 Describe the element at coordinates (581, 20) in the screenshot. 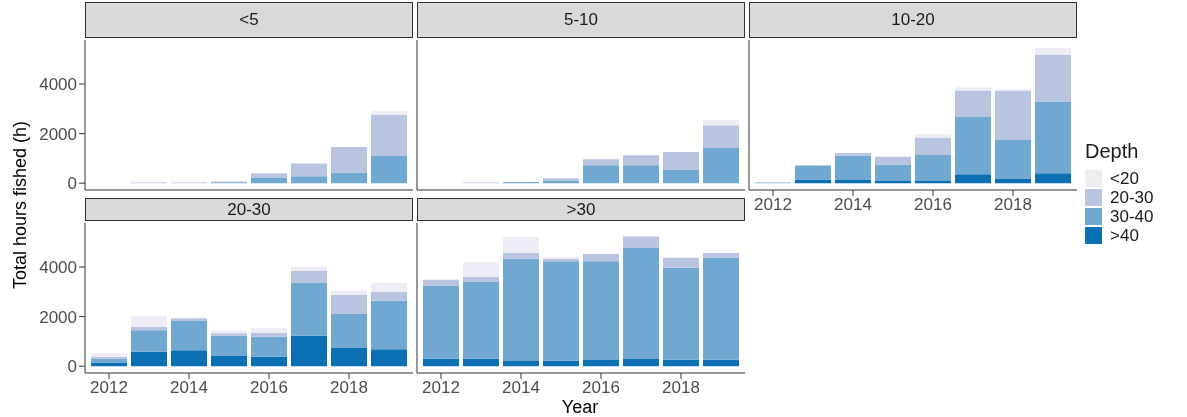

I see `chart-title: 5-10` at that location.